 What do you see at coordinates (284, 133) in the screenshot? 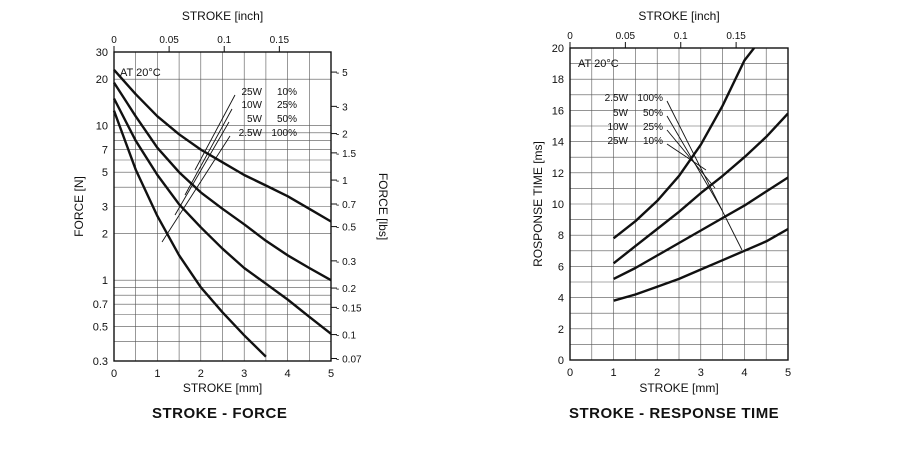
I see `chart-1-legend-percent: 100%` at bounding box center [284, 133].